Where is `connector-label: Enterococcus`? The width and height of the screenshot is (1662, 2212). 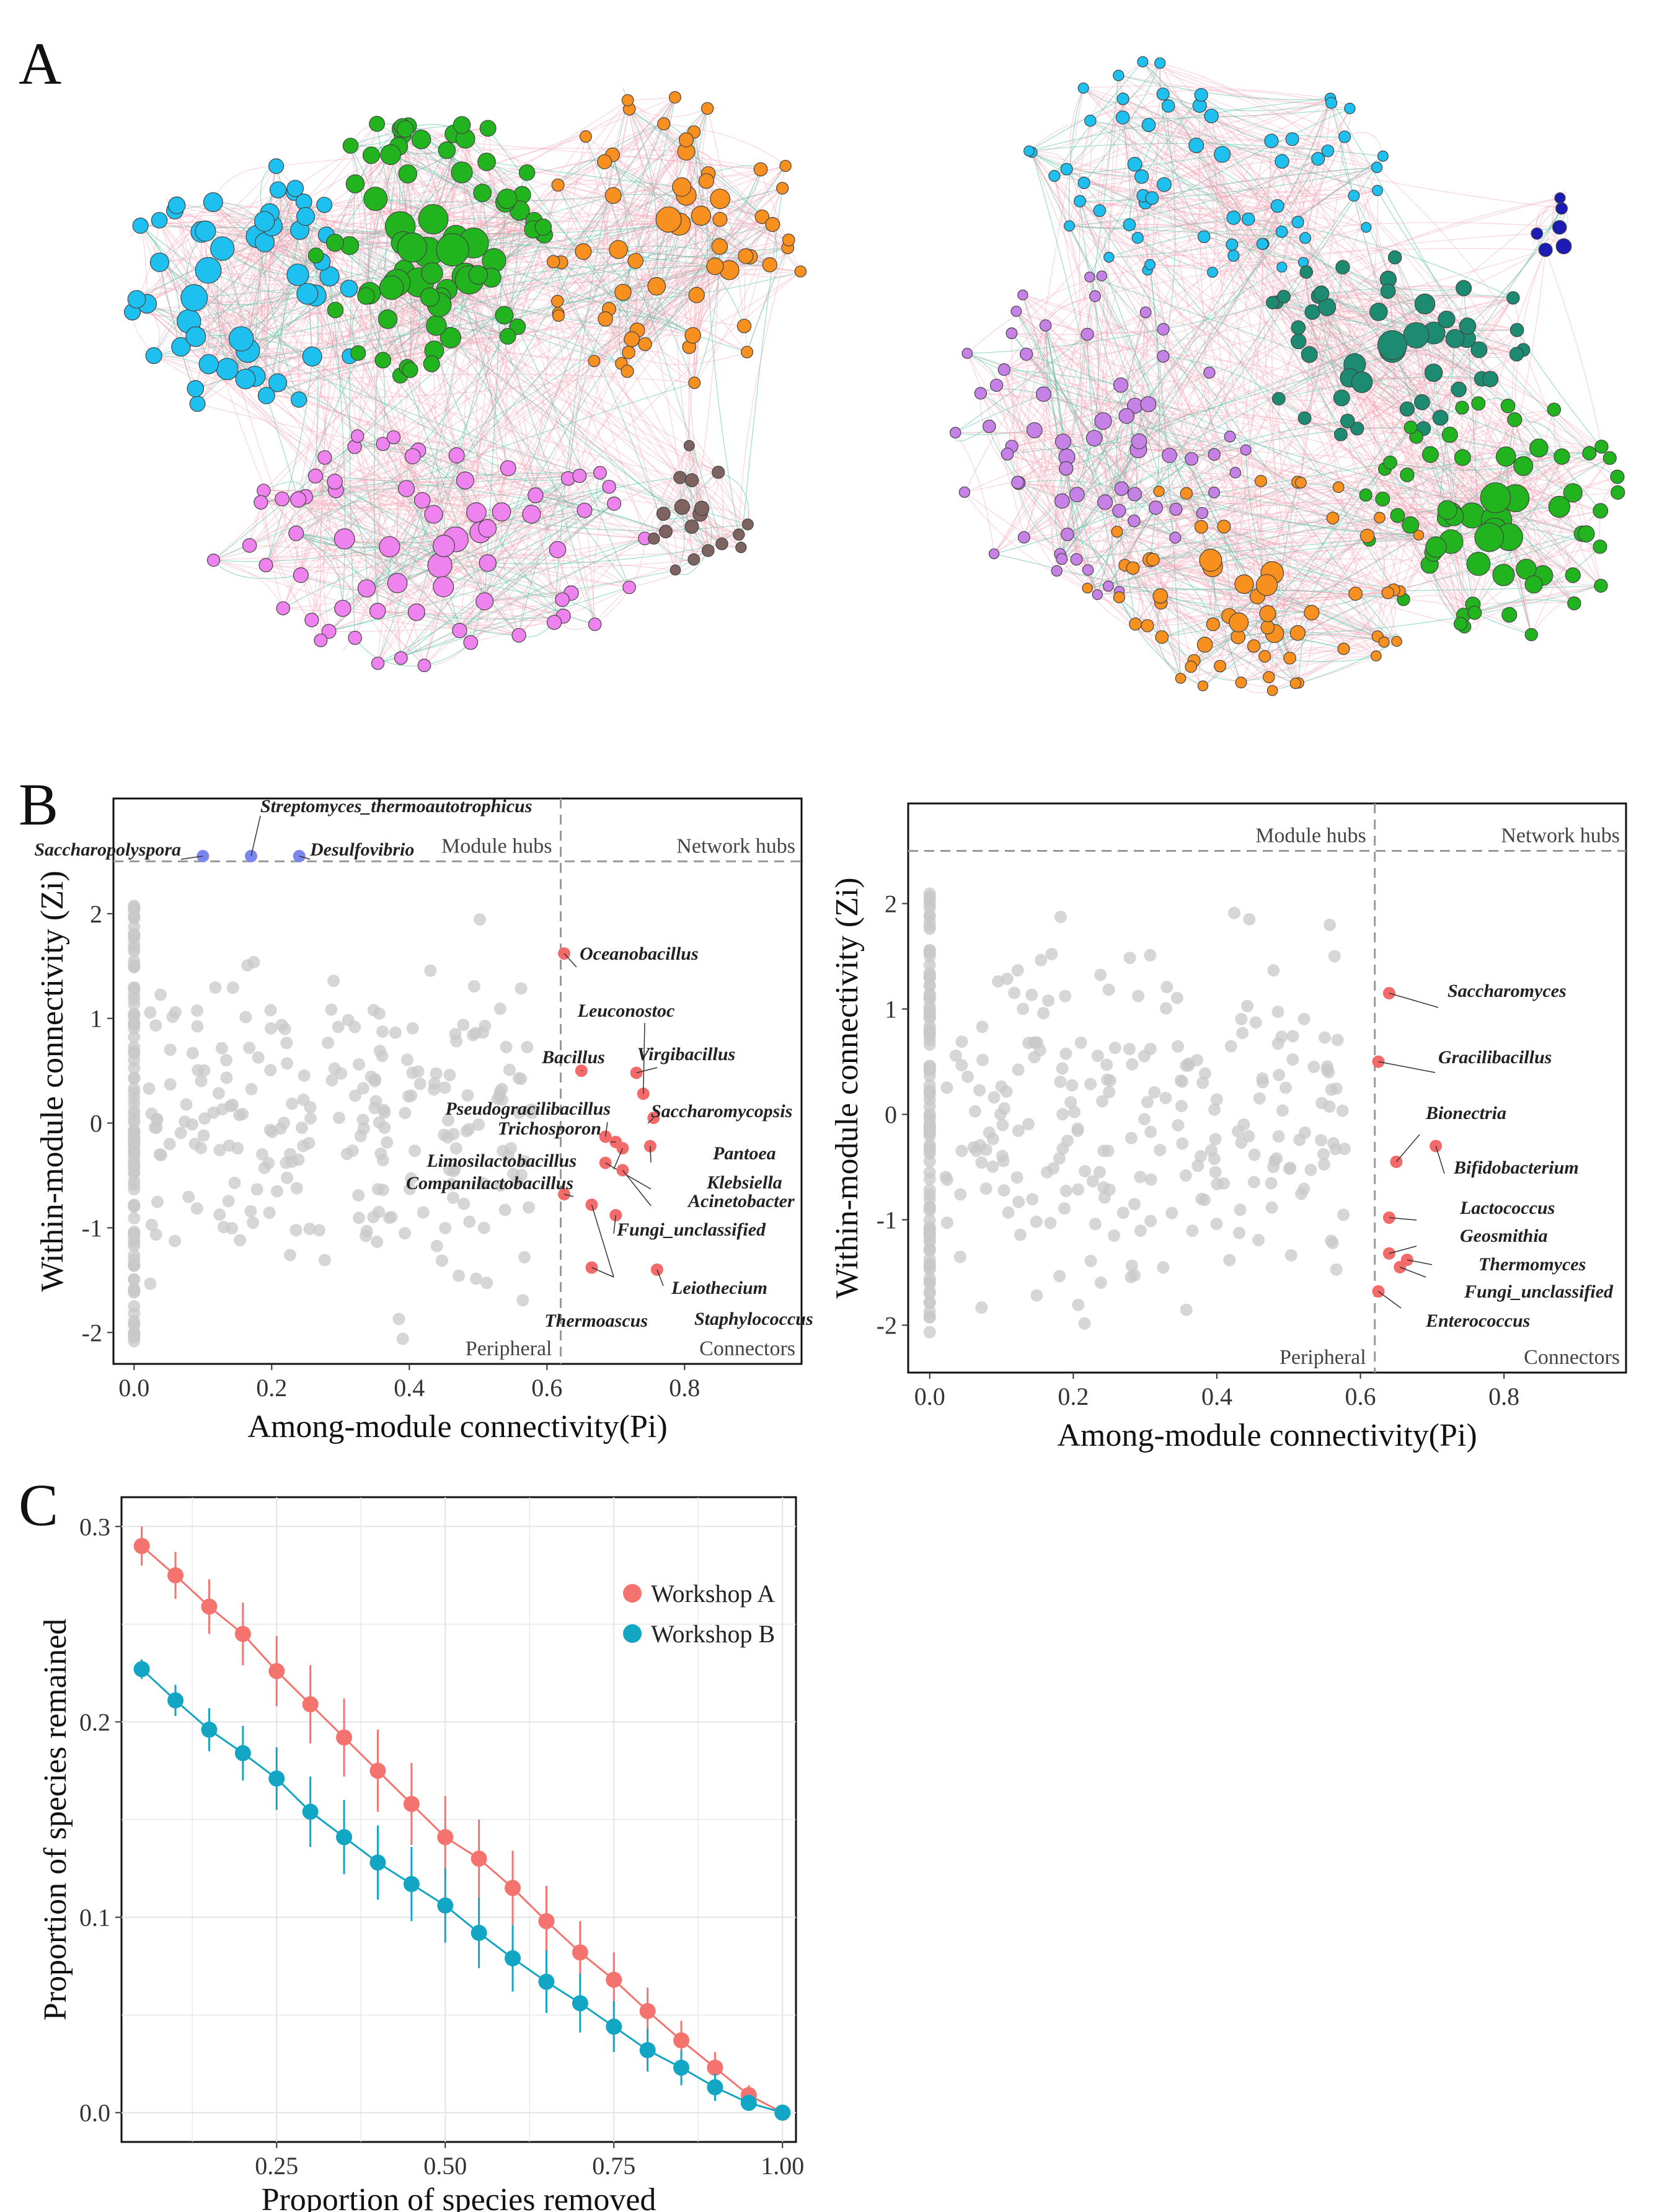
connector-label: Enterococcus is located at coordinates (1477, 1321).